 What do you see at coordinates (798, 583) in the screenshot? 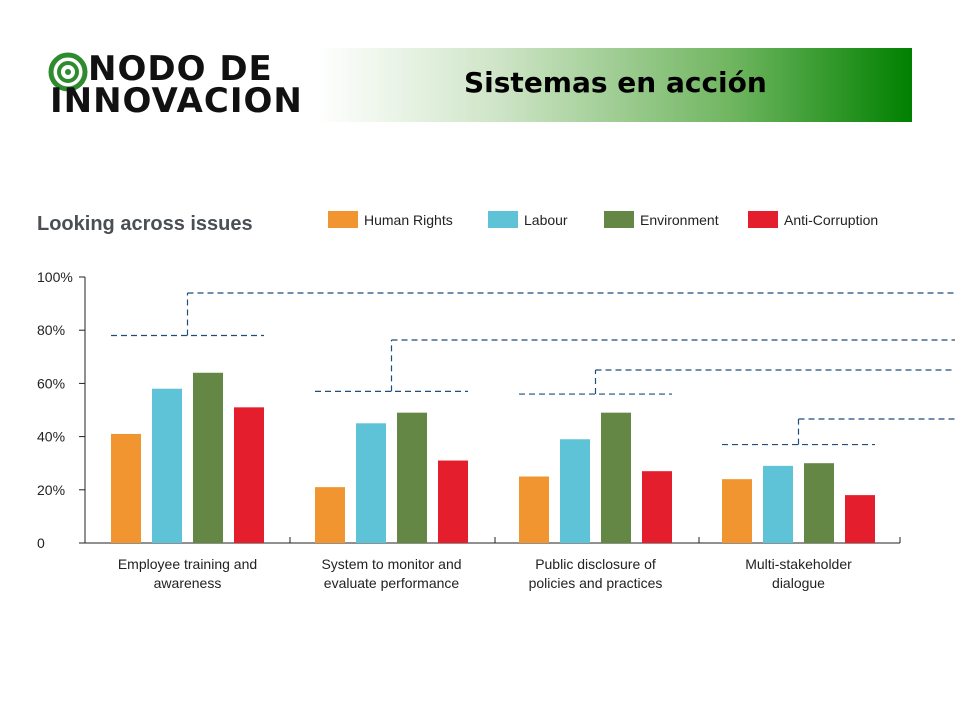
I see `category-label-3-1: dialogue` at bounding box center [798, 583].